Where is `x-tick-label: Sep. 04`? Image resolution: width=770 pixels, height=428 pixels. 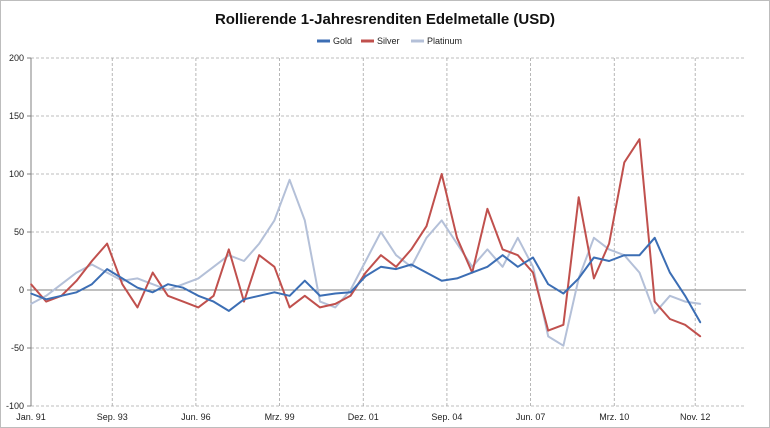
x-tick-label: Sep. 04 is located at coordinates (446, 417).